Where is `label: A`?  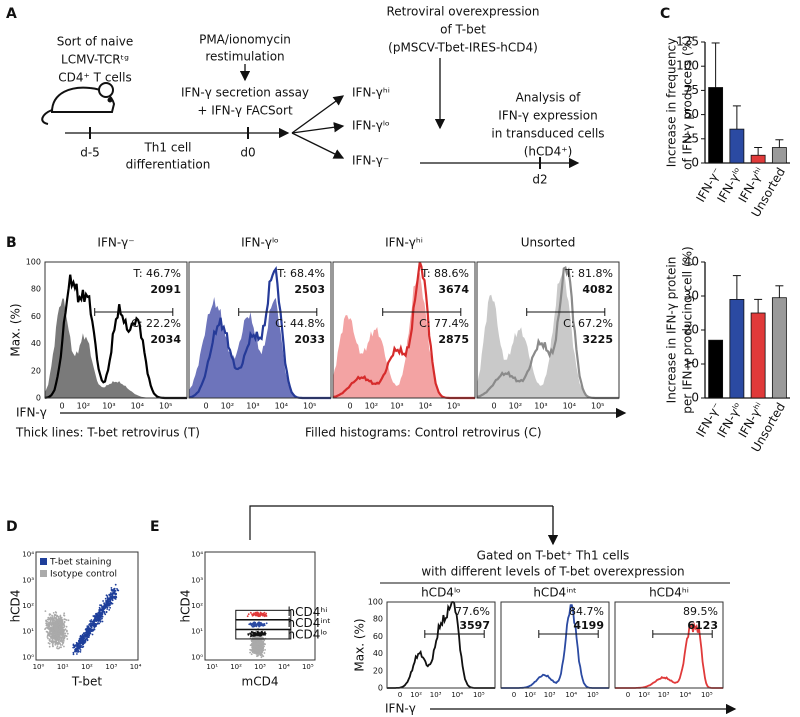
label: A is located at coordinates (11, 14).